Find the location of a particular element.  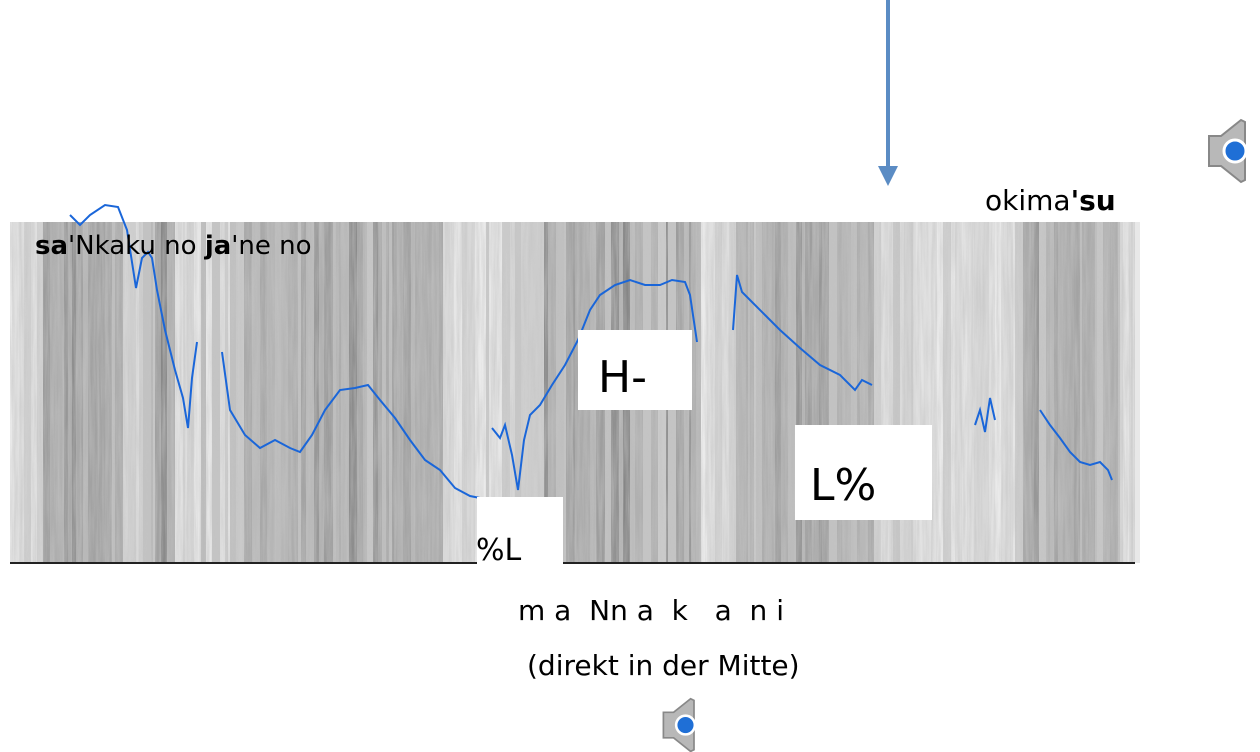

tone-label: L% is located at coordinates (843, 485).